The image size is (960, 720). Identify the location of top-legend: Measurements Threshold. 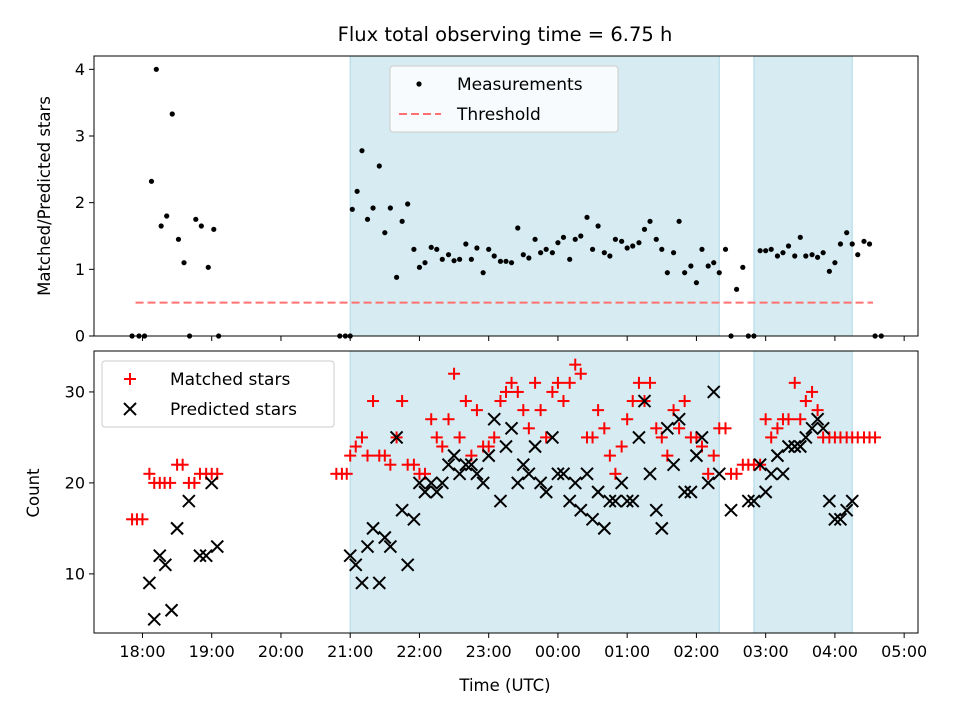
(504, 99).